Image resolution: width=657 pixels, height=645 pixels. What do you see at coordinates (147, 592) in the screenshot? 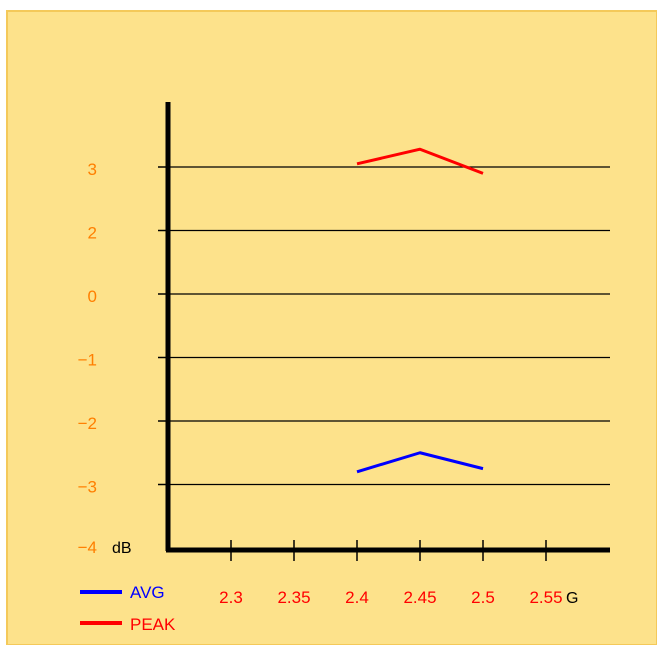
I see `legend-label-avg: AVG` at bounding box center [147, 592].